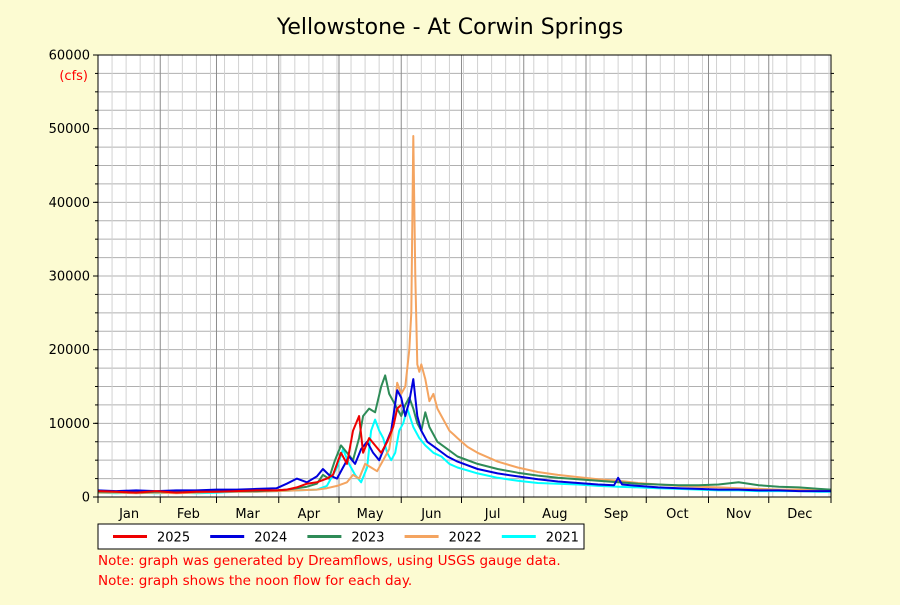  What do you see at coordinates (449, 27) in the screenshot?
I see `chart-title: Yellowstone - At Corwin Springs` at bounding box center [449, 27].